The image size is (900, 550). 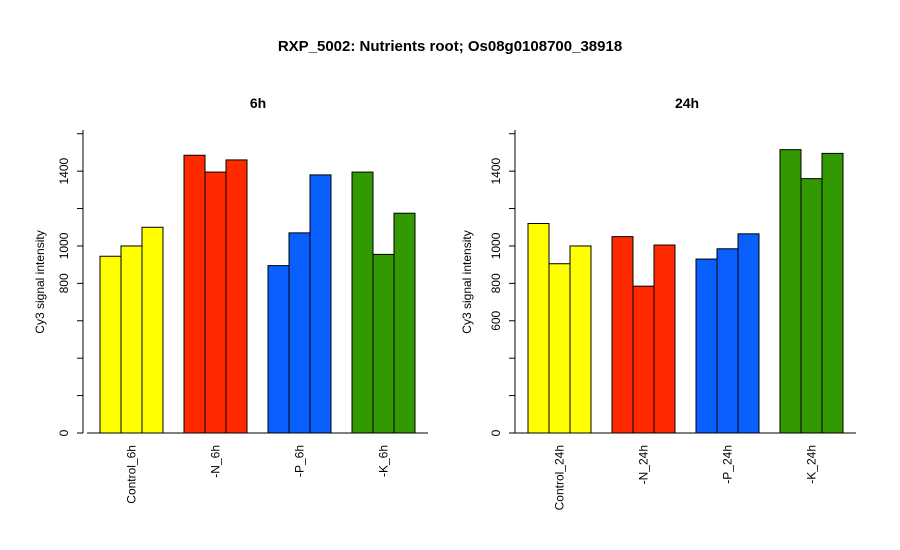 What do you see at coordinates (384, 461) in the screenshot?
I see `x-tick-label: -K_6h` at bounding box center [384, 461].